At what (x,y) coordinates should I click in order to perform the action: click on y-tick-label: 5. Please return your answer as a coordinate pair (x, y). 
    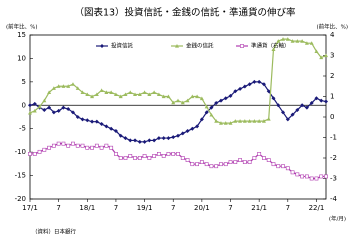
    Looking at the image, I should click on (24, 82).